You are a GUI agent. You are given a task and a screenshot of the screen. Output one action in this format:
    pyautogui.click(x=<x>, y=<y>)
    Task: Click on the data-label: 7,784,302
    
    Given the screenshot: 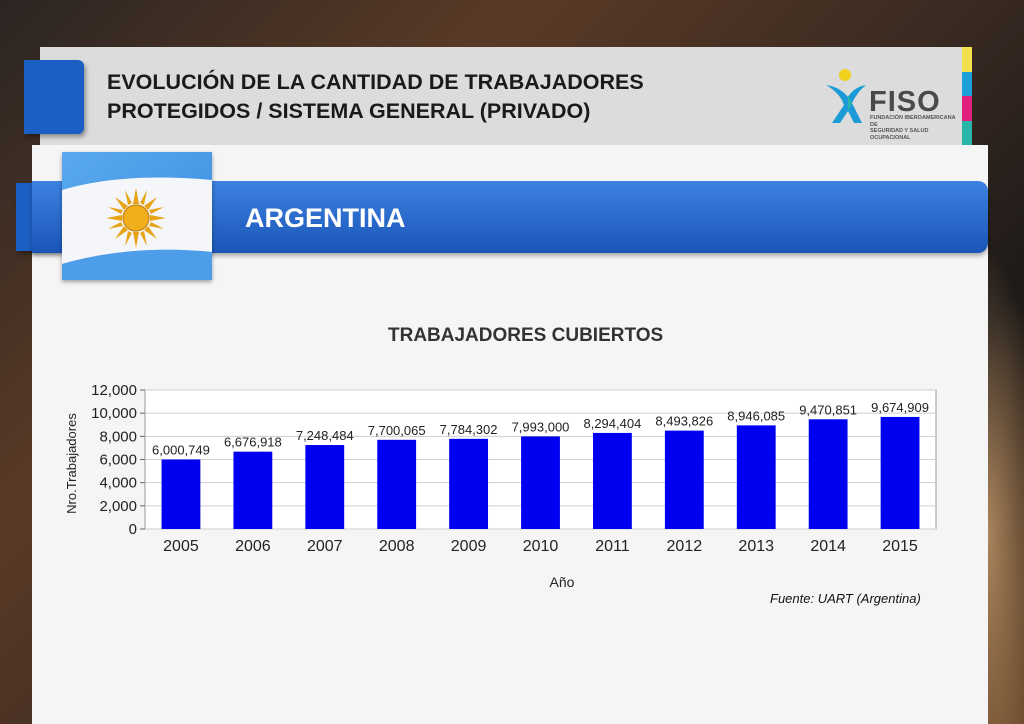 What is the action you would take?
    pyautogui.click(x=469, y=429)
    